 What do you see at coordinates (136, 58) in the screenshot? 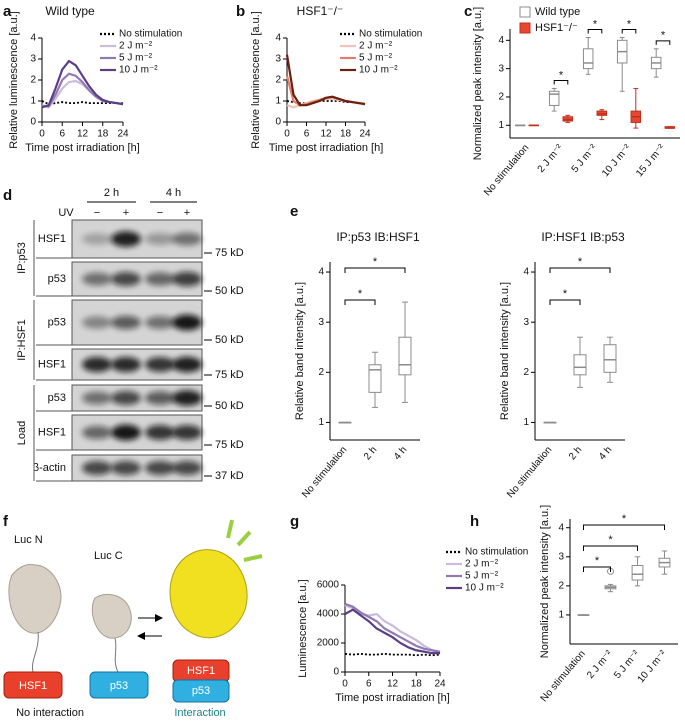
I see `legend-label: 5 J m⁻²` at bounding box center [136, 58].